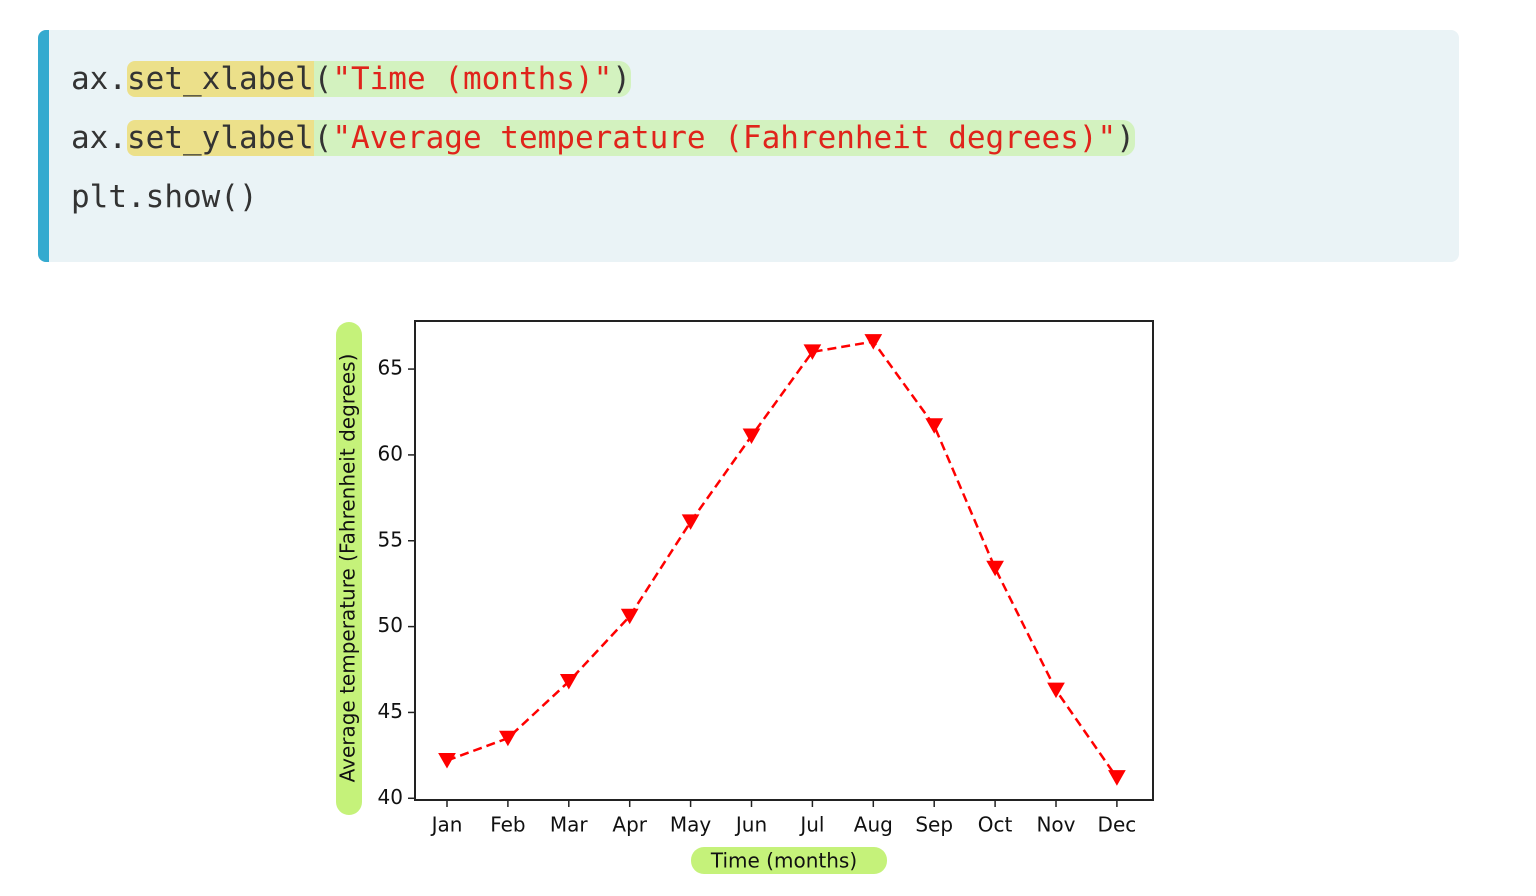 The image size is (1536, 896). I want to click on code-accent-bar, so click(43, 146).